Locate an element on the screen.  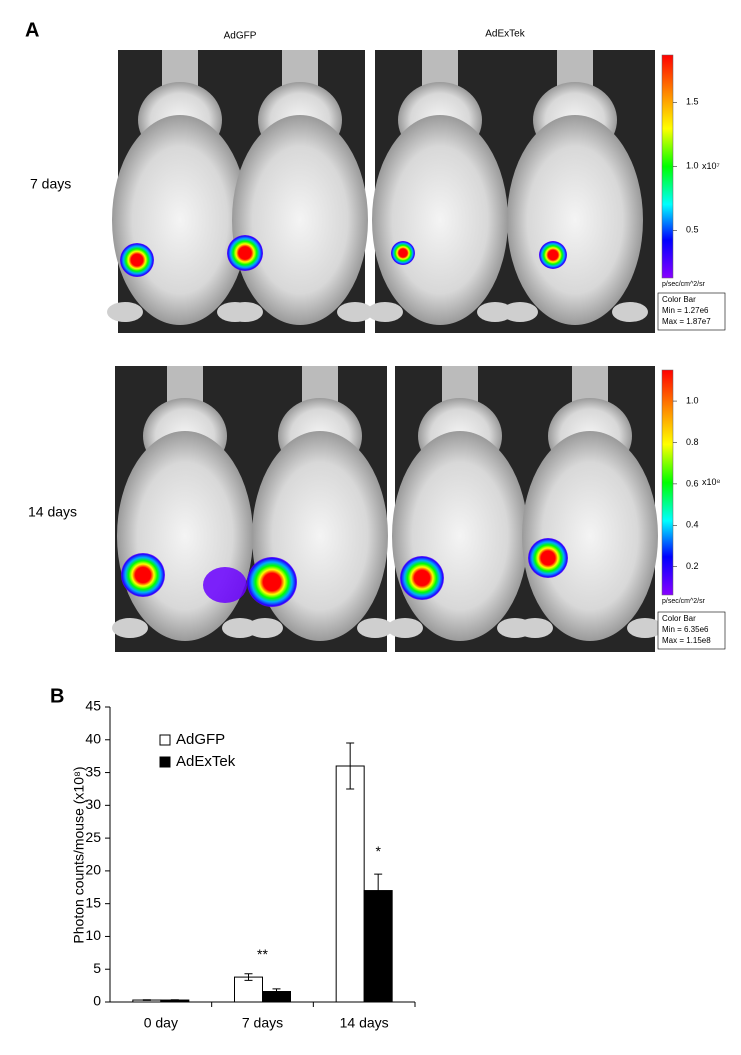
y-axis-label: Photon counts/mouse (x10⁸) is located at coordinates (79, 854).